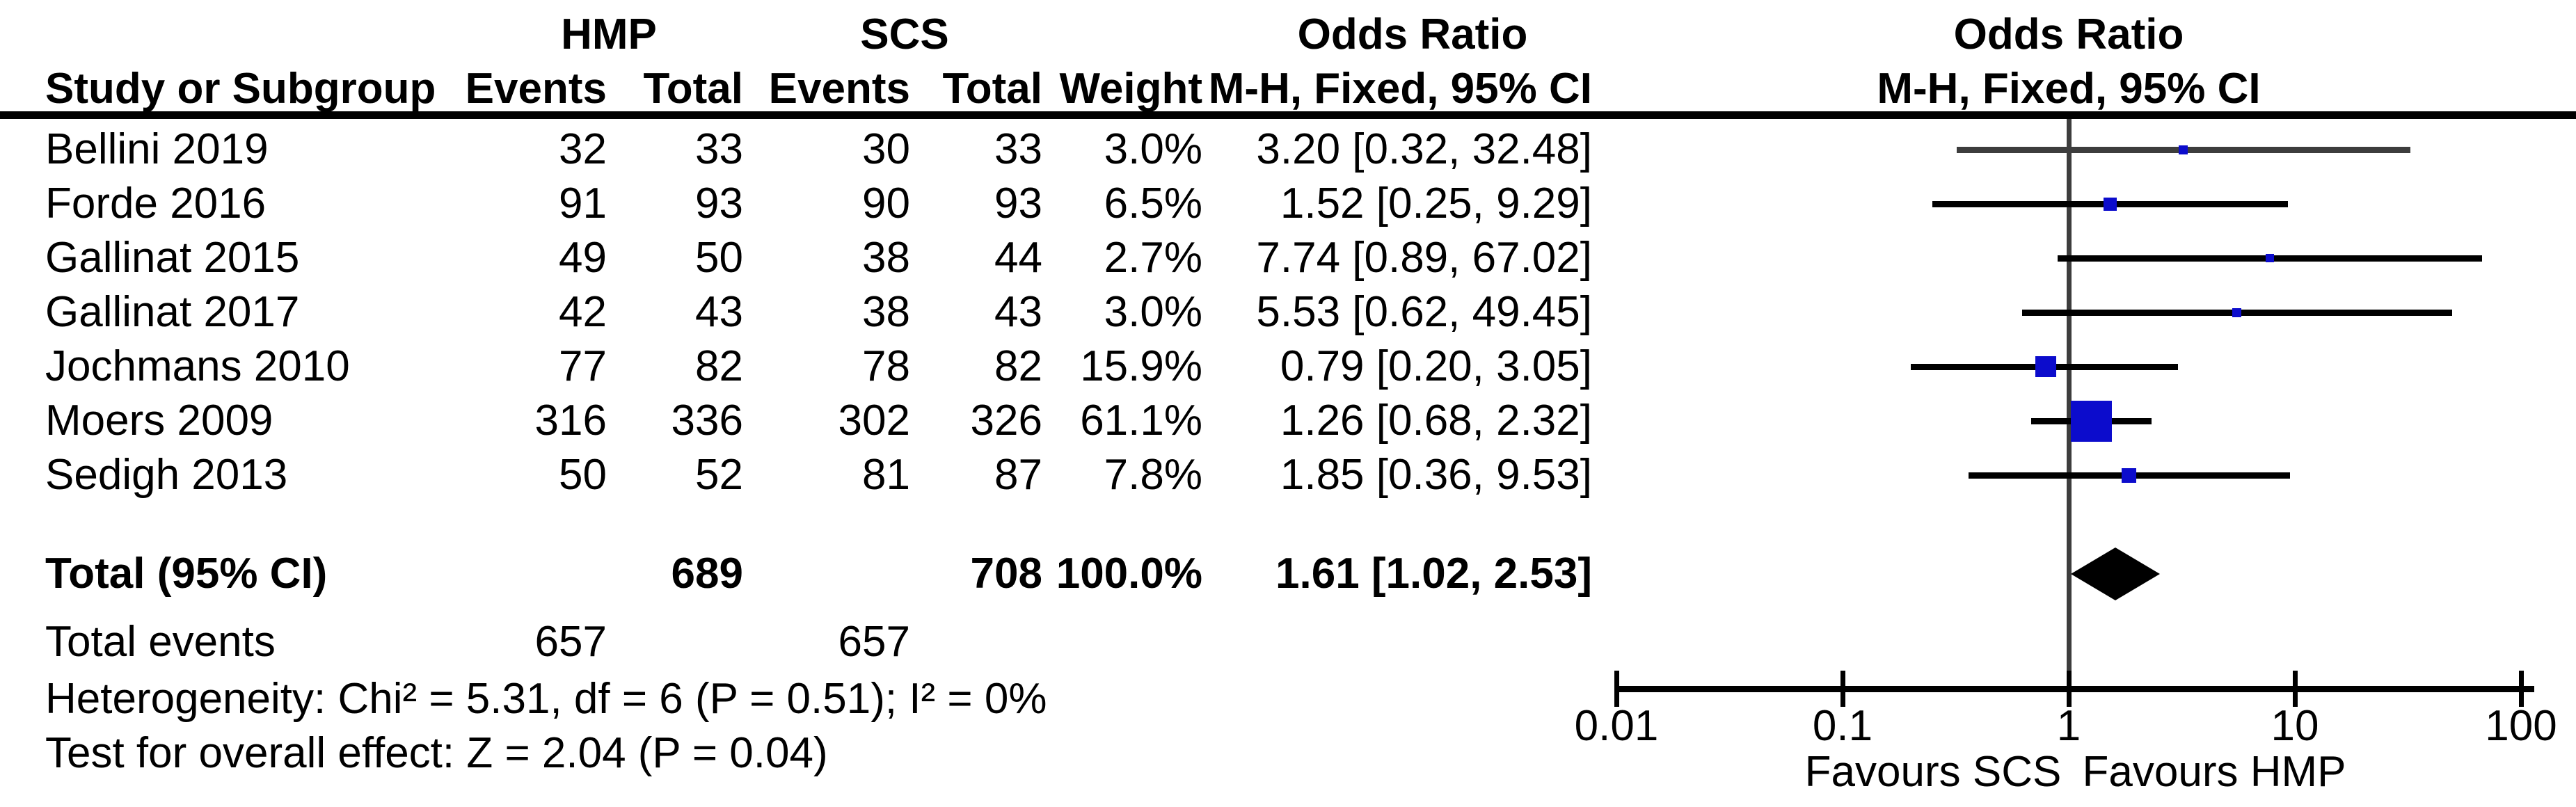  Describe the element at coordinates (583, 149) in the screenshot. I see `study-hmp-events: 32` at that location.